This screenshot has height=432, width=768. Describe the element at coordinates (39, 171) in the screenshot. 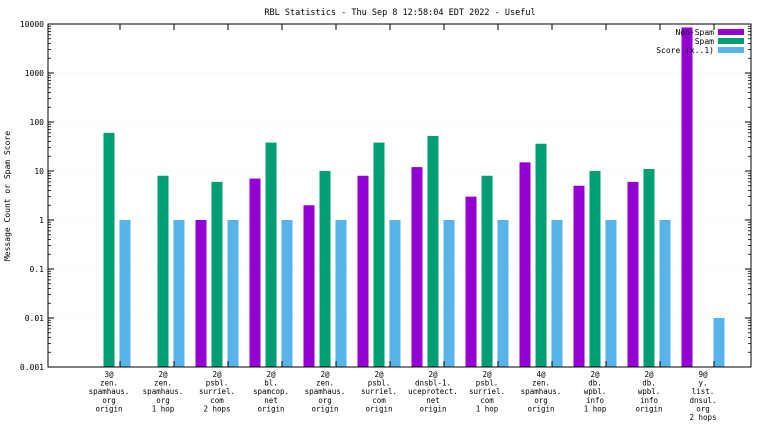

I see `y-tick-label: 10` at that location.